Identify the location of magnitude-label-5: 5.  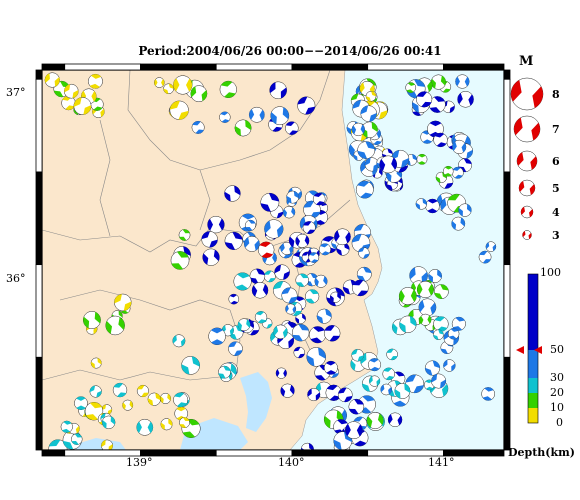
(556, 188).